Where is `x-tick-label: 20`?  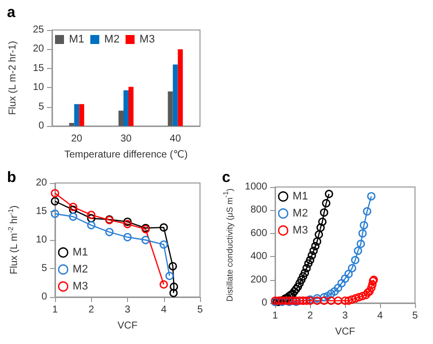 x-tick-label: 20 is located at coordinates (77, 139).